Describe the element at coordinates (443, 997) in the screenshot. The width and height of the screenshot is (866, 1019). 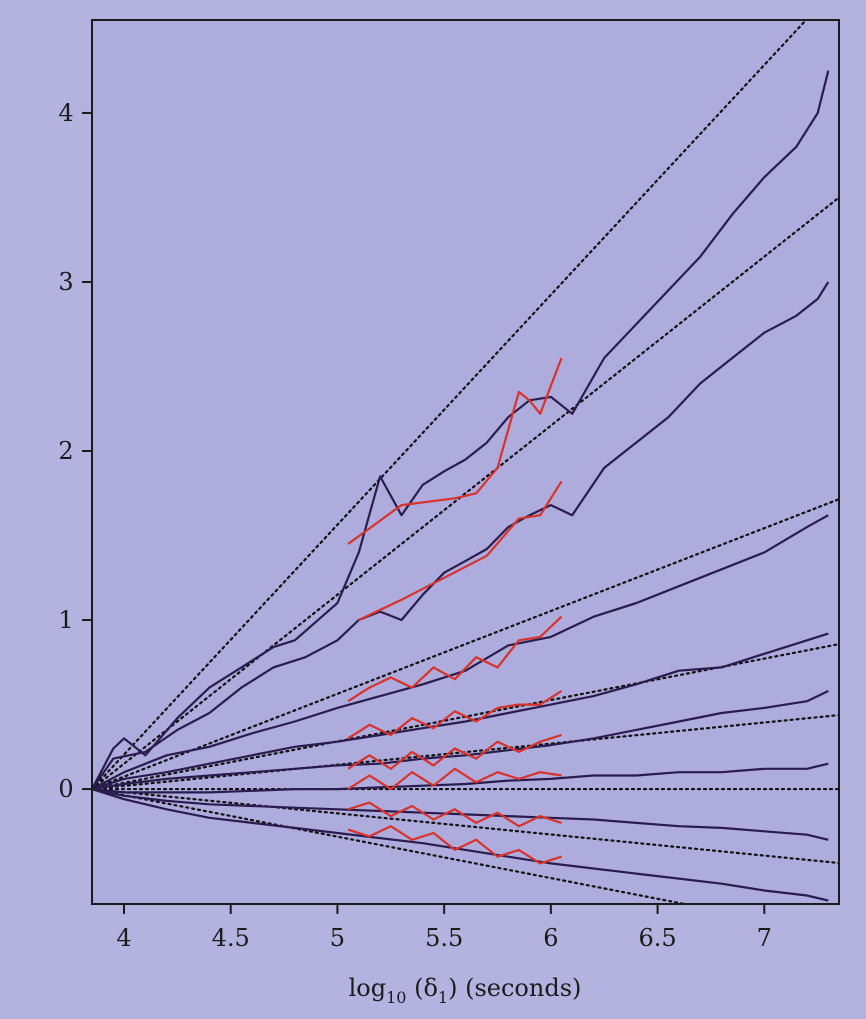
I see `x-axis-label-subscript-2: 1` at that location.